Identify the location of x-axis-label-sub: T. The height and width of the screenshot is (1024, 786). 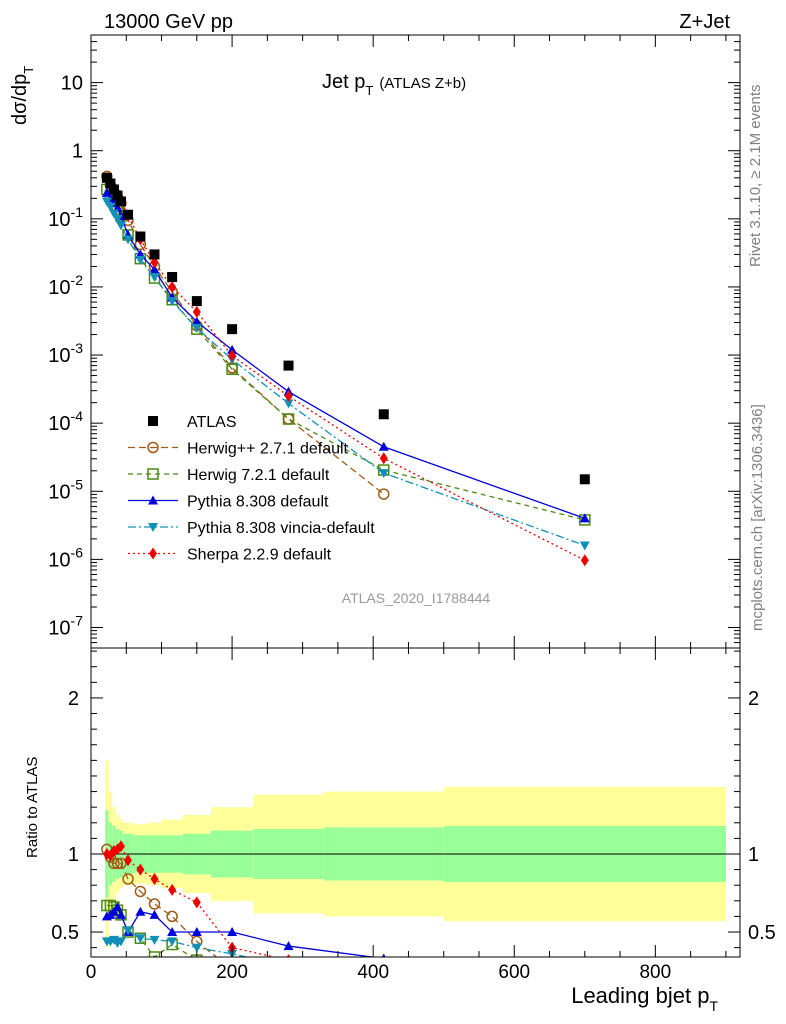
(713, 1006).